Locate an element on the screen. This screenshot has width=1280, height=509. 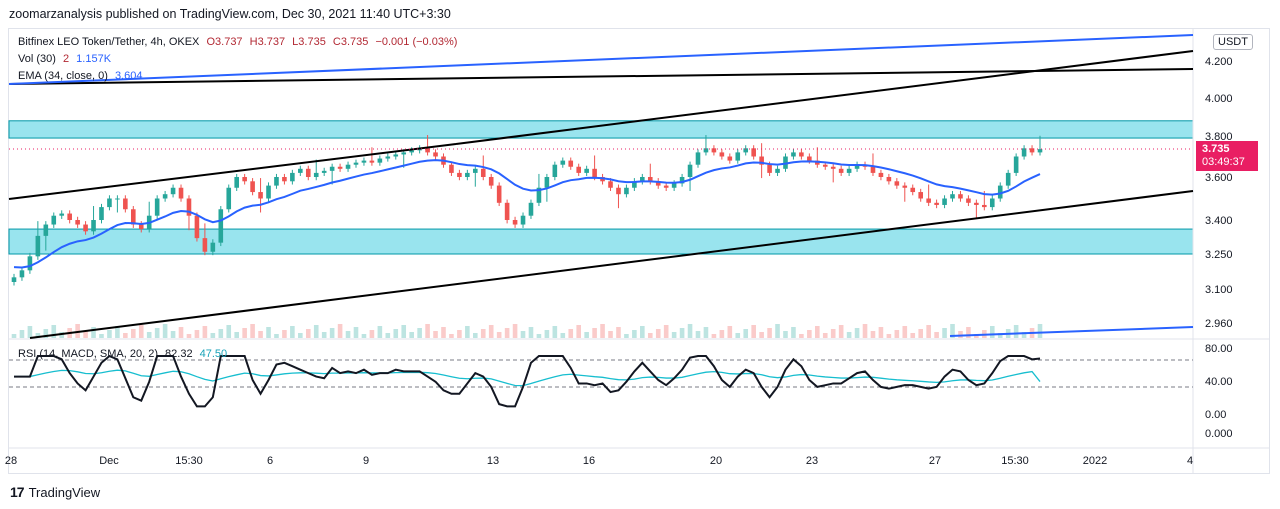
currency-button: USDT is located at coordinates (1233, 42).